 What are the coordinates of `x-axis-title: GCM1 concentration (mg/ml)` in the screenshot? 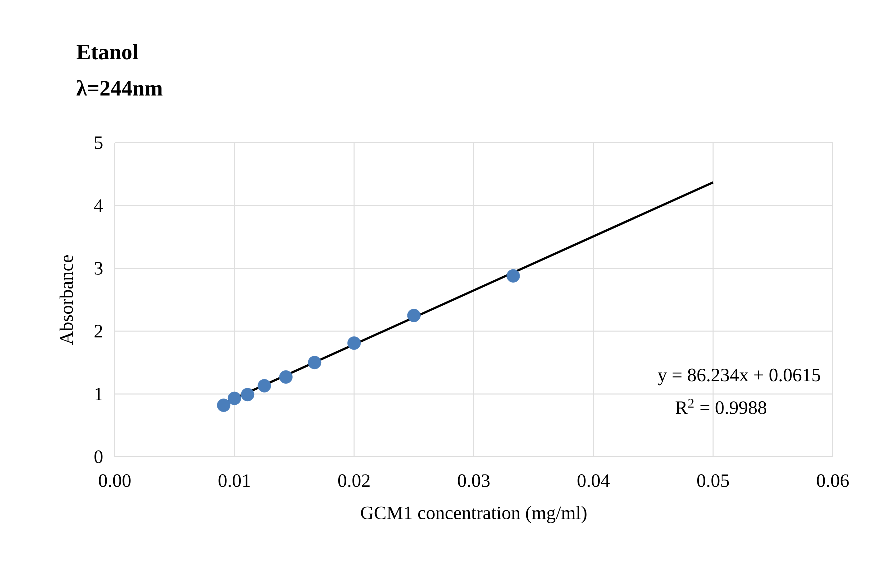 It's located at (474, 515).